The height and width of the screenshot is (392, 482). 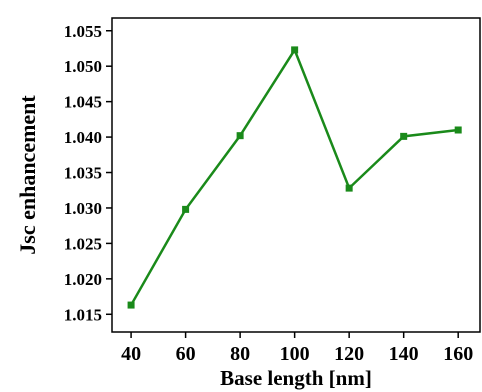 What do you see at coordinates (240, 354) in the screenshot?
I see `x-tick-label: 80` at bounding box center [240, 354].